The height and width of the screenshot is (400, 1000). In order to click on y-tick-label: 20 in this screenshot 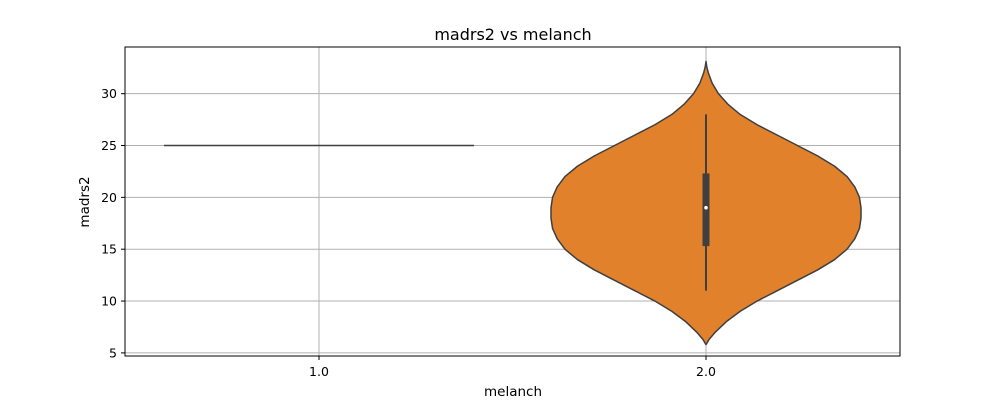, I will do `click(109, 197)`.